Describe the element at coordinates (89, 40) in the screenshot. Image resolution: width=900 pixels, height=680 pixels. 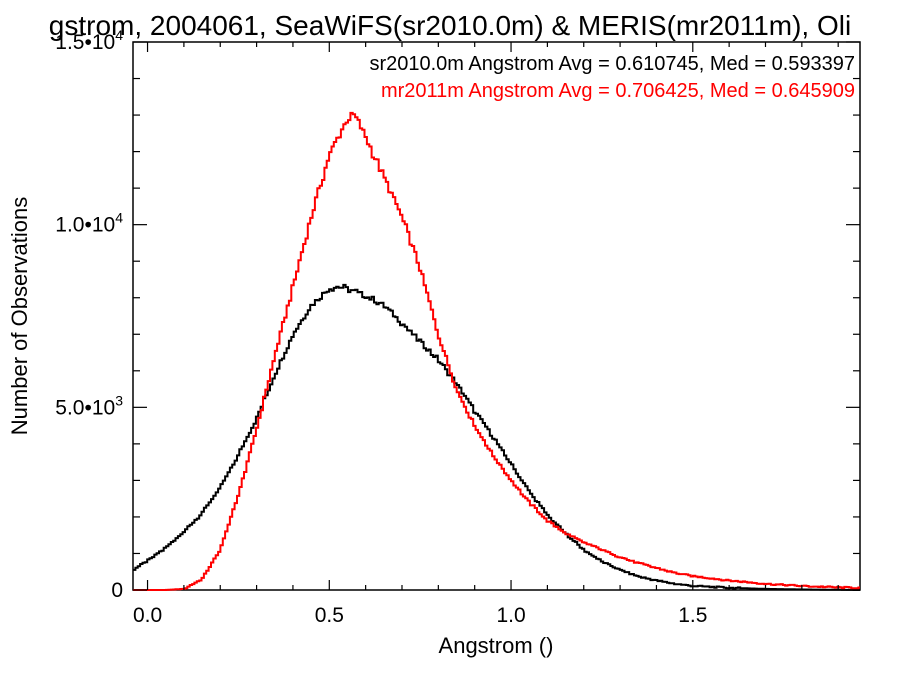
I see `y-tick-label: 1.5•104` at that location.